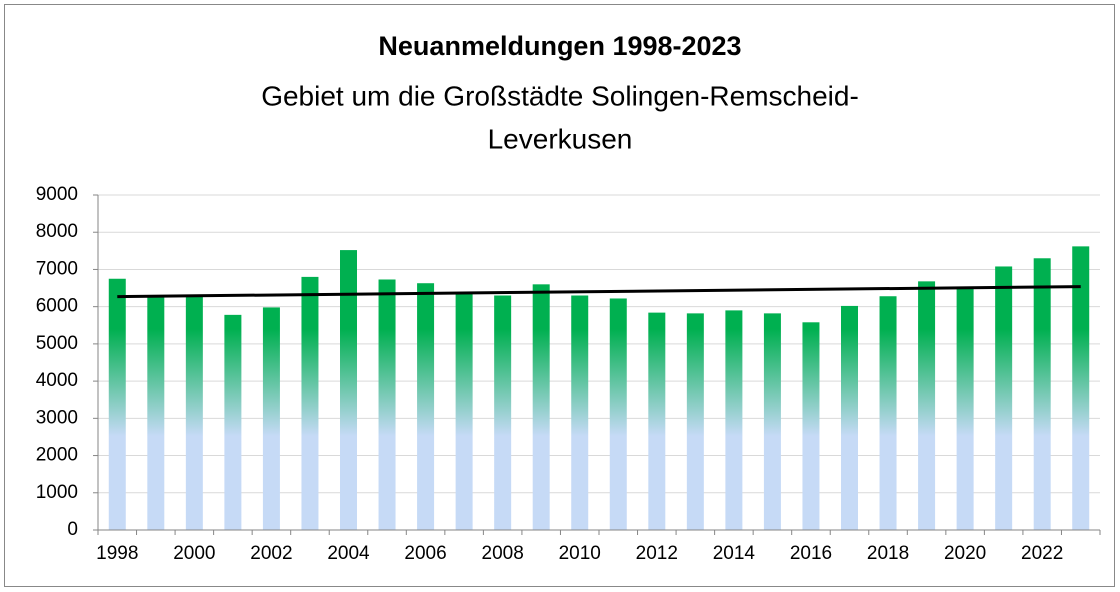 The height and width of the screenshot is (592, 1120). What do you see at coordinates (57, 455) in the screenshot?
I see `y-tick-label: 2000` at bounding box center [57, 455].